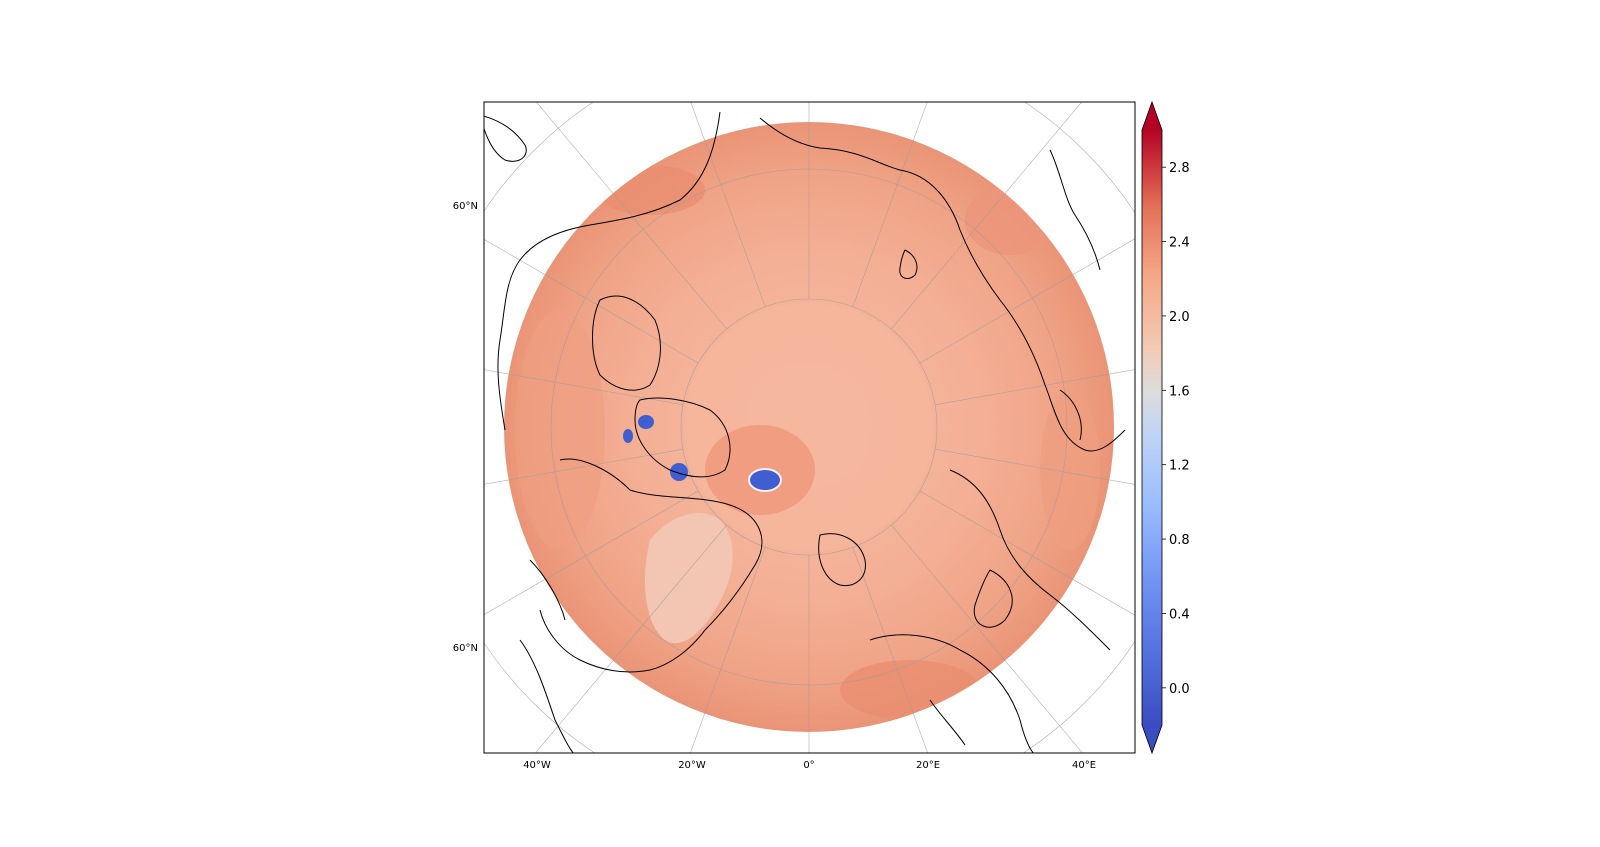 The image size is (1600, 847). I want to click on coastline-labrador, so click(546, 696).